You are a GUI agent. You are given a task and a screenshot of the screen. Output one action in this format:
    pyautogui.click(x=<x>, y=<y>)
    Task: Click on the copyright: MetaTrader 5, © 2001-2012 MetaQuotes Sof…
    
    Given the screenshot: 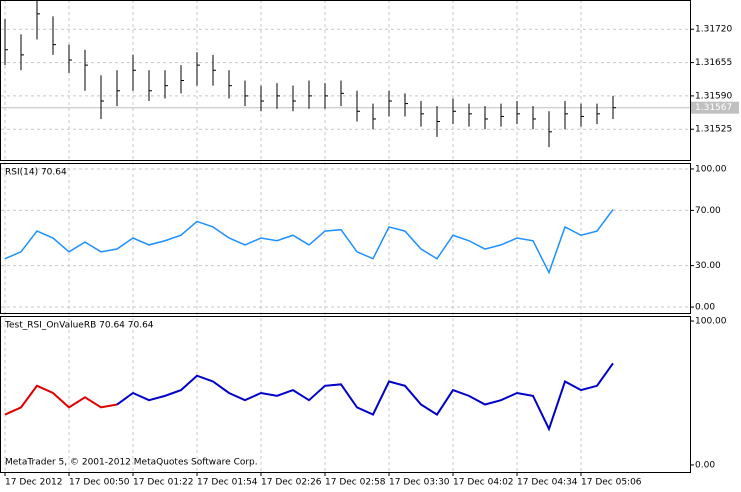 What is the action you would take?
    pyautogui.click(x=131, y=463)
    